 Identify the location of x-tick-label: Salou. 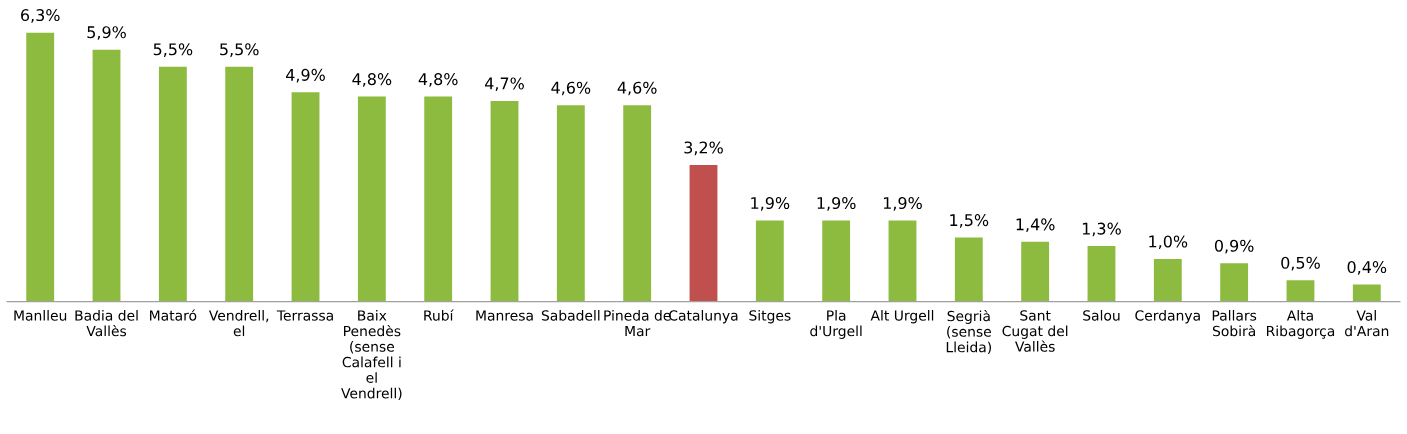
(1101, 315).